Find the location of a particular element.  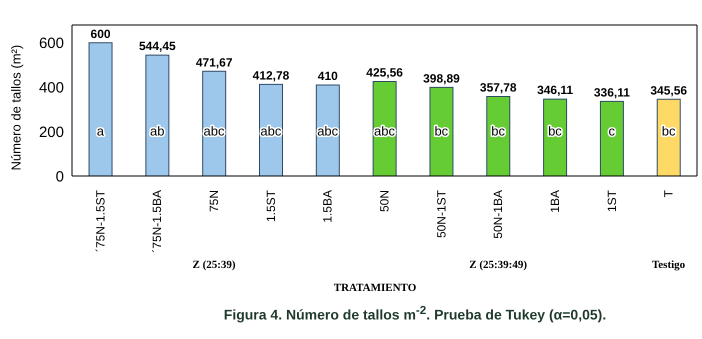

x-tick-label: 50N-1BA is located at coordinates (498, 214).